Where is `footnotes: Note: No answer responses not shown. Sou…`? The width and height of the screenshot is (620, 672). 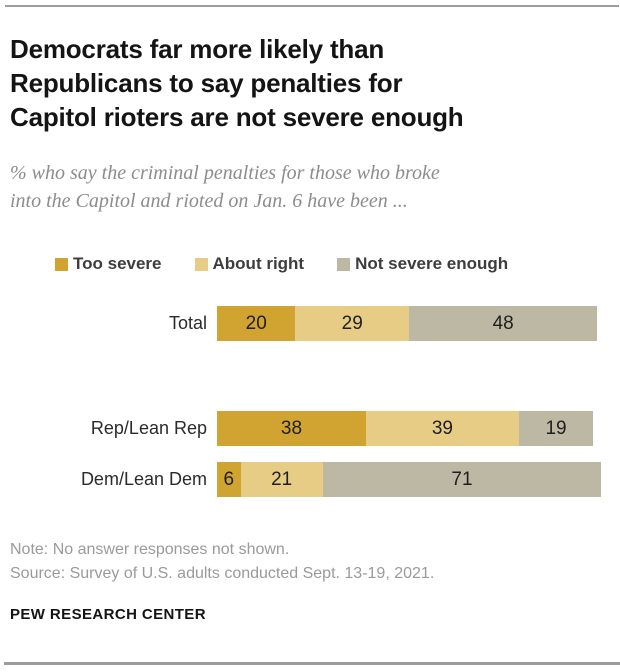 footnotes: Note: No answer responses not shown. Sou… is located at coordinates (222, 562).